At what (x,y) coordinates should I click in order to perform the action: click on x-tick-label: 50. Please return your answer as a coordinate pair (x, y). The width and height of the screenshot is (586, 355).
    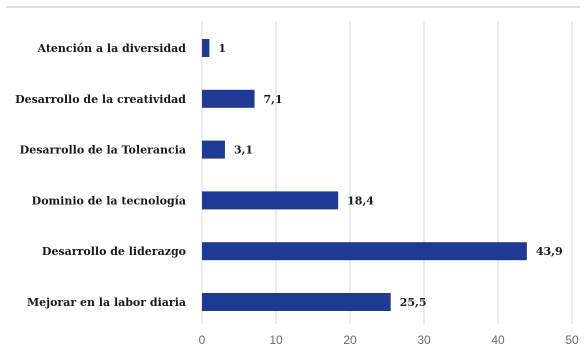
    Looking at the image, I should click on (572, 340).